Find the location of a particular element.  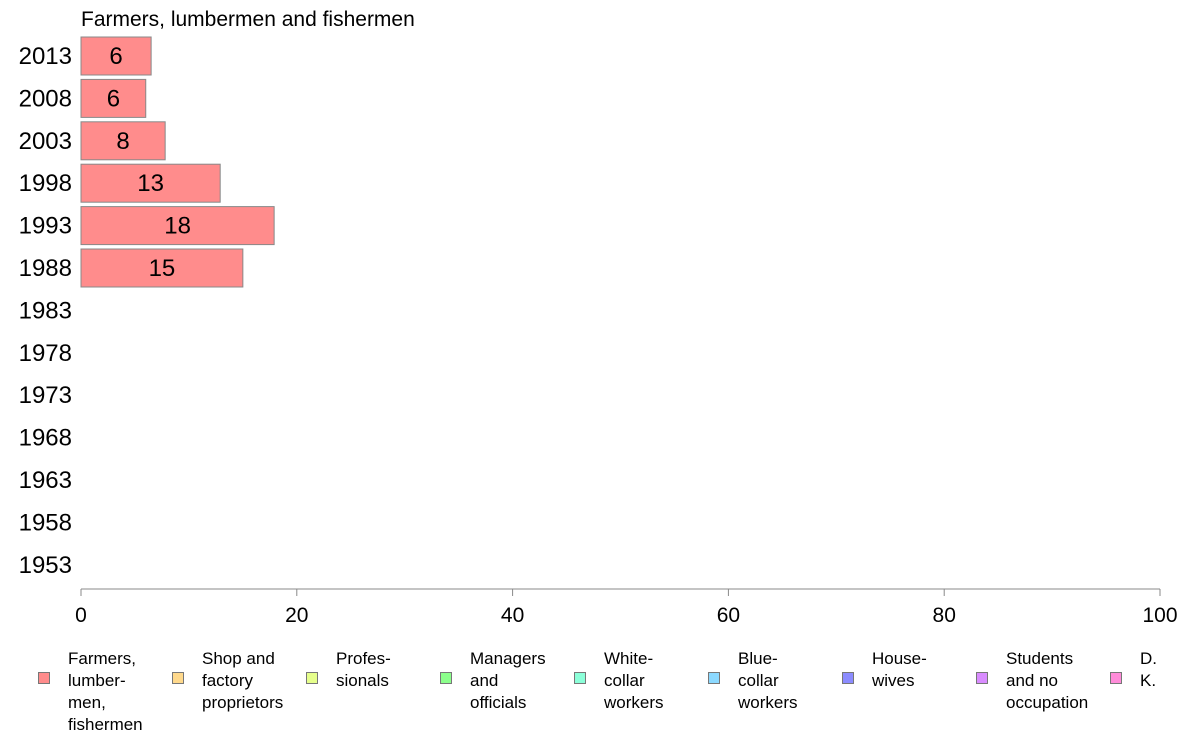

bar-value-label: 13 is located at coordinates (150, 183).